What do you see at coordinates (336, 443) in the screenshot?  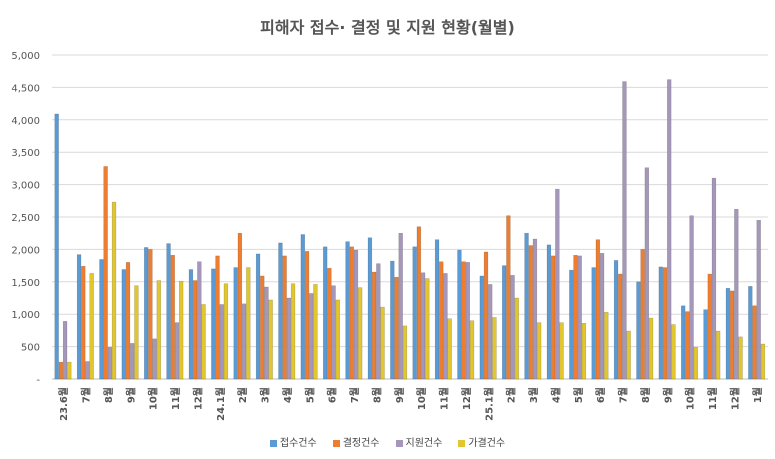 I see `legend-swatch` at bounding box center [336, 443].